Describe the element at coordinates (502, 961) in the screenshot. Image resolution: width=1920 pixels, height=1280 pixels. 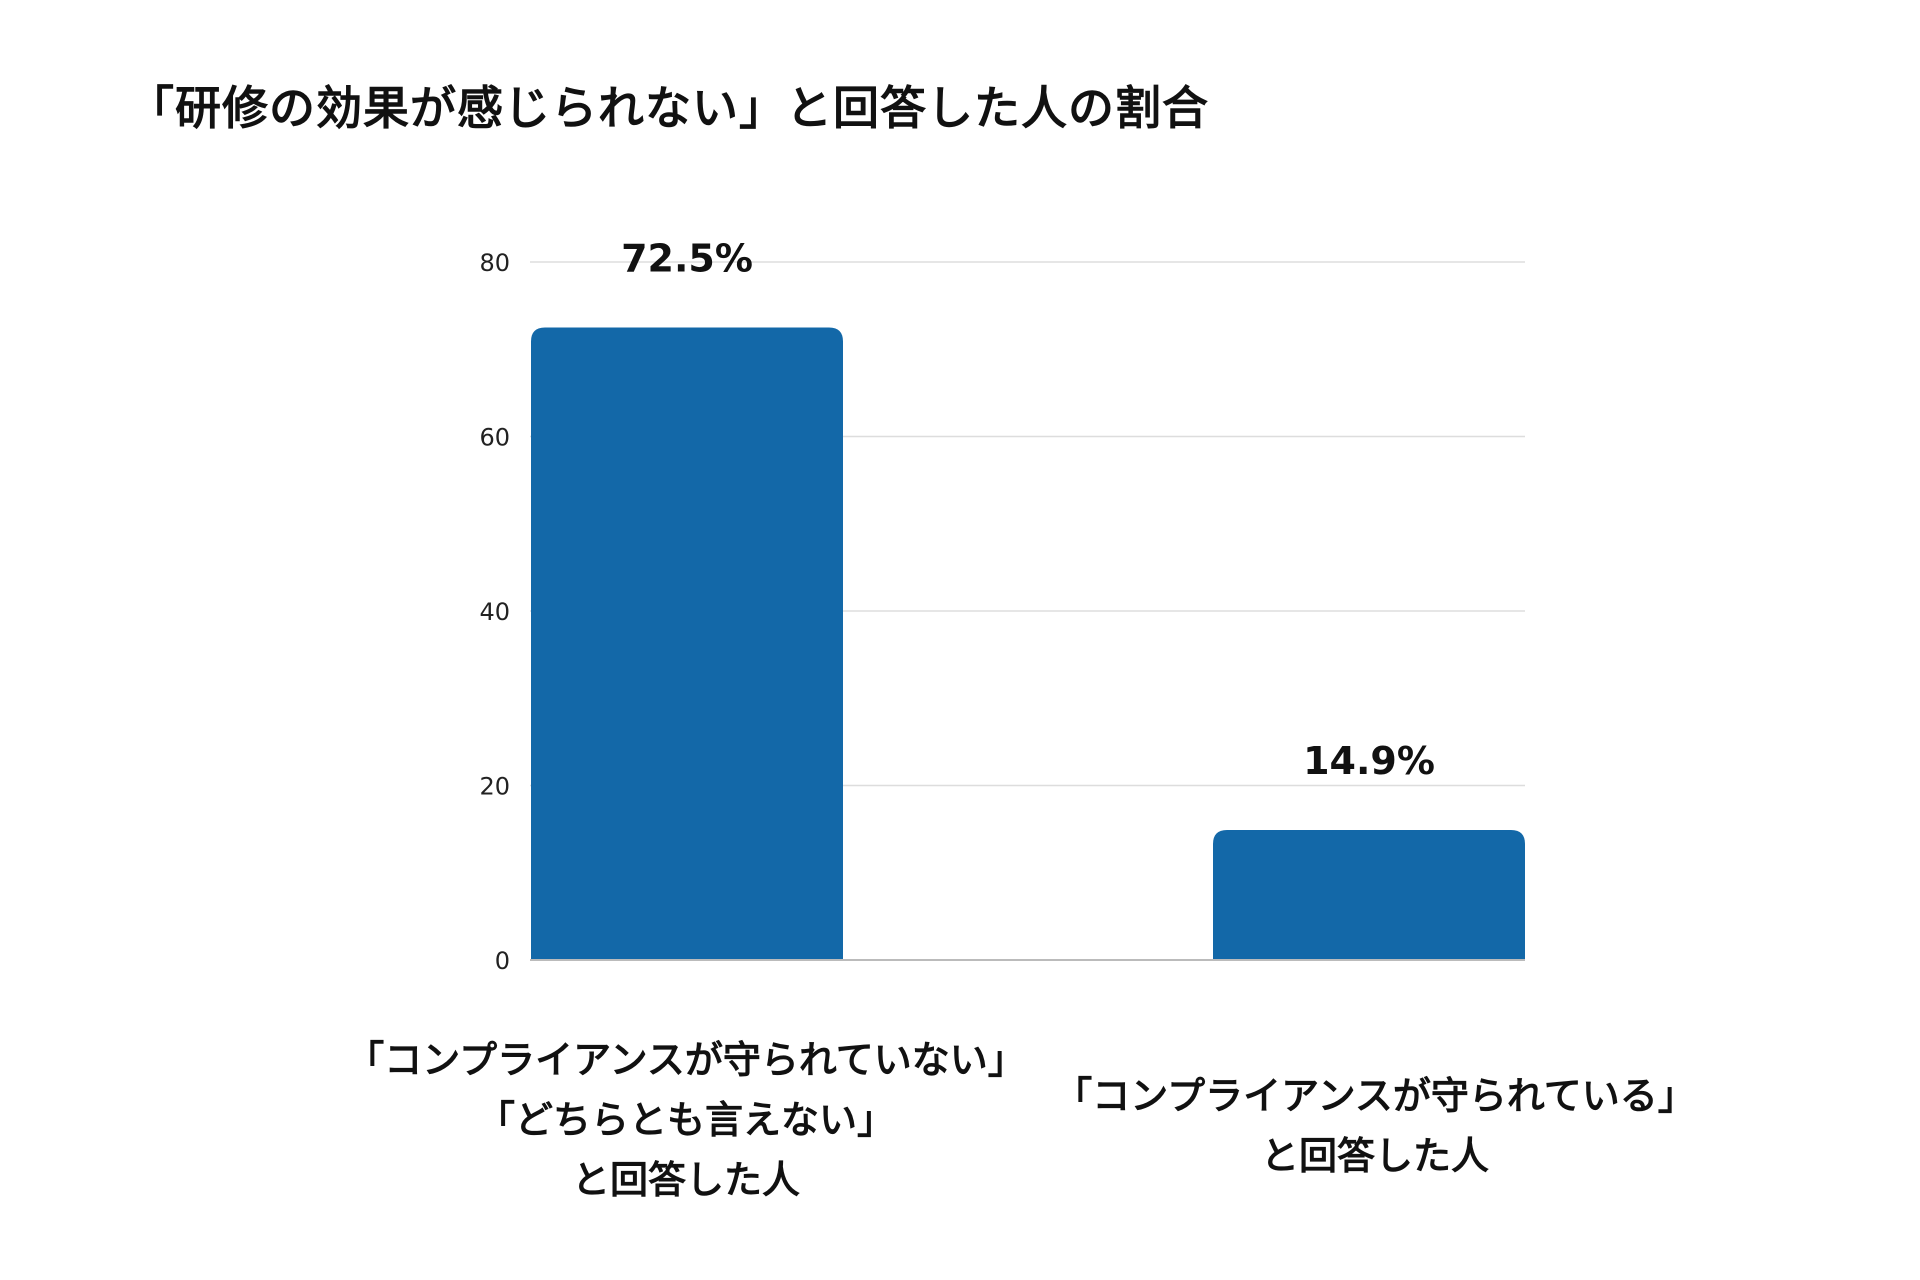
I see `y-tick-label-0: 0` at that location.